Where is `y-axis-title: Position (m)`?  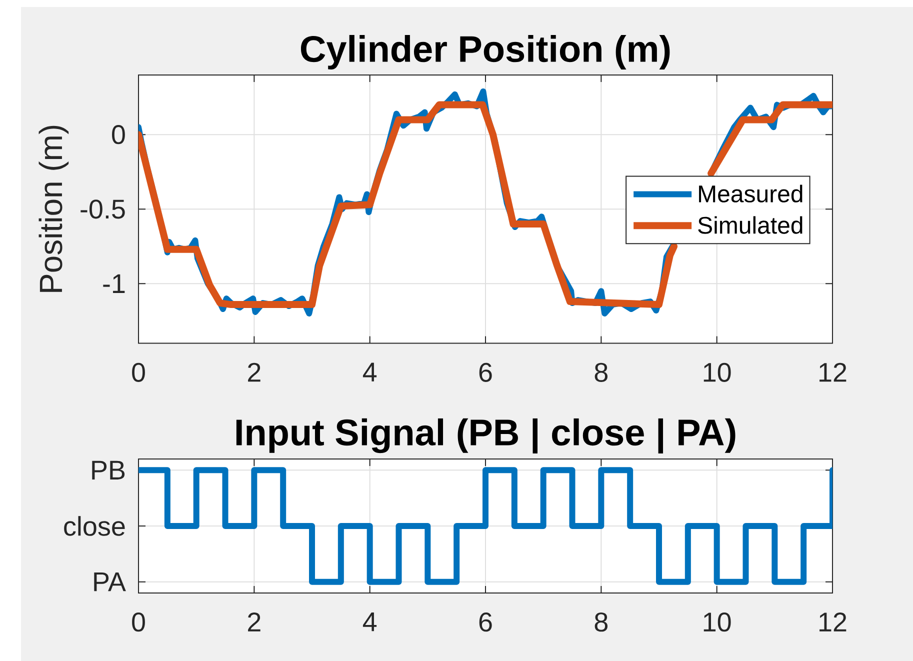 y-axis-title: Position (m) is located at coordinates (53, 209).